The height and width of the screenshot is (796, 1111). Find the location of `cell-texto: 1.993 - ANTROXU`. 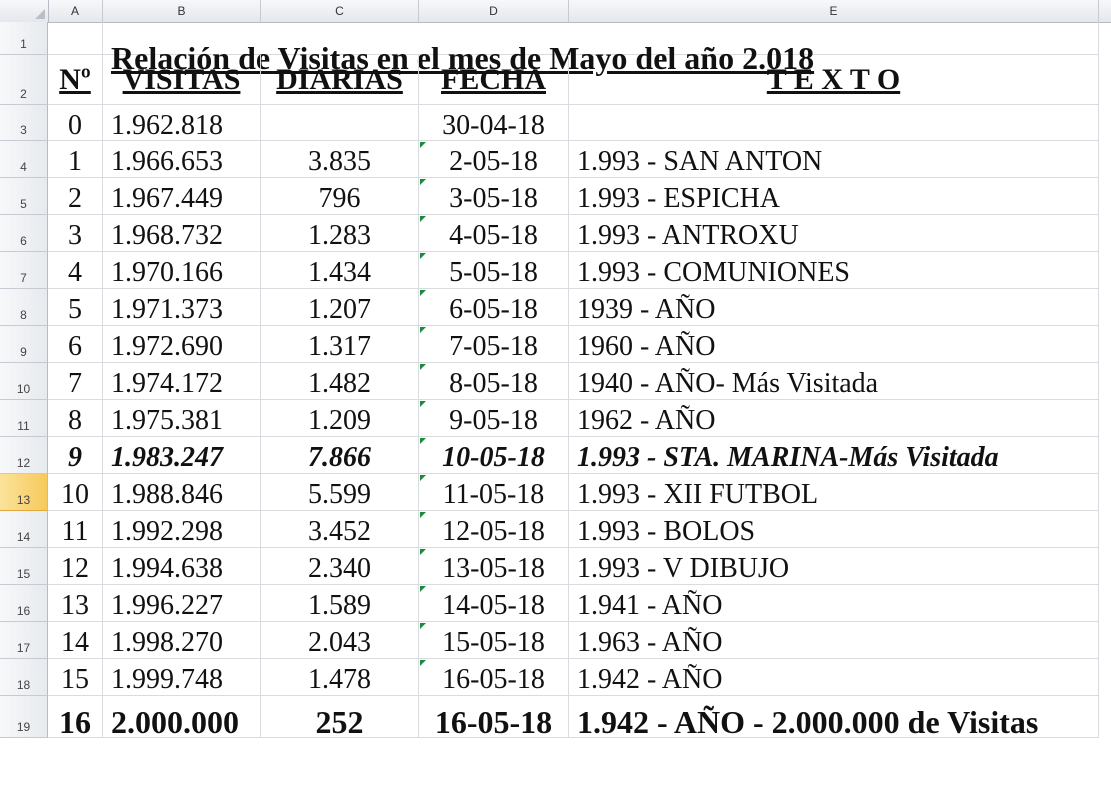

cell-texto: 1.993 - ANTROXU is located at coordinates (834, 233).